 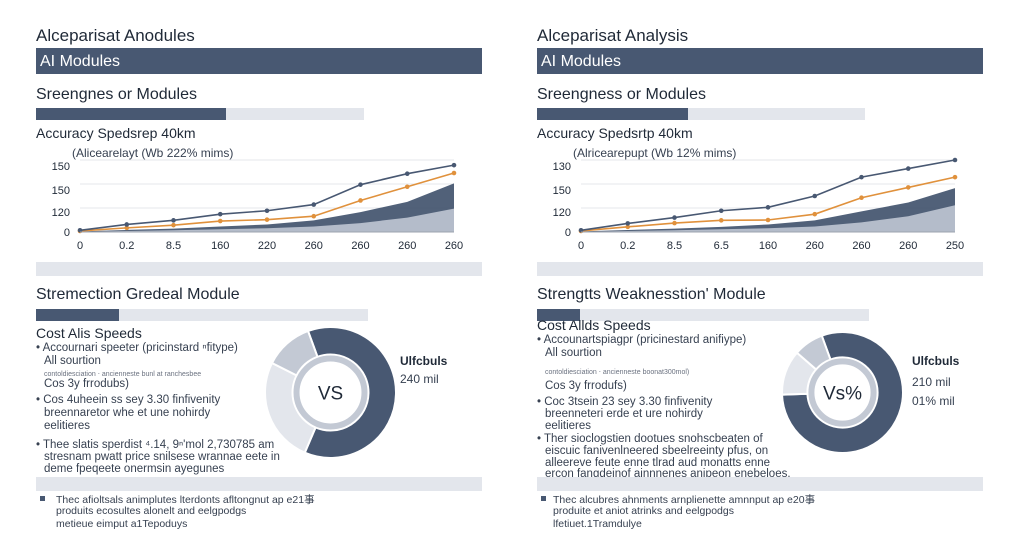 I want to click on page-title: Alceparisat Analysis, so click(x=613, y=35).